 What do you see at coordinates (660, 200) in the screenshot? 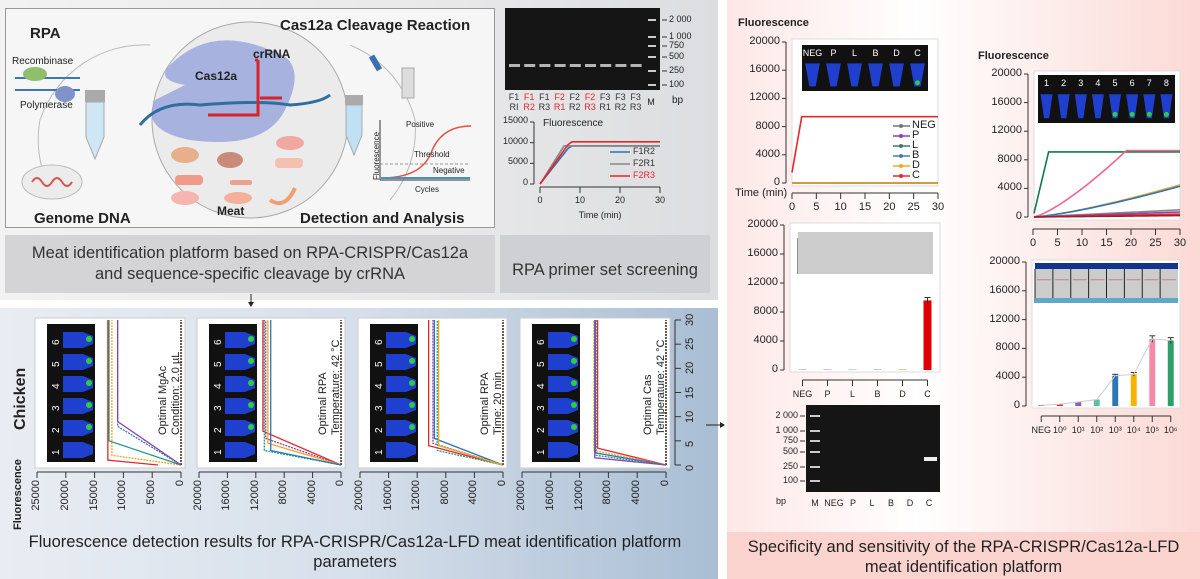
I see `primer-fluorescence-x-tick-label: 30` at bounding box center [660, 200].